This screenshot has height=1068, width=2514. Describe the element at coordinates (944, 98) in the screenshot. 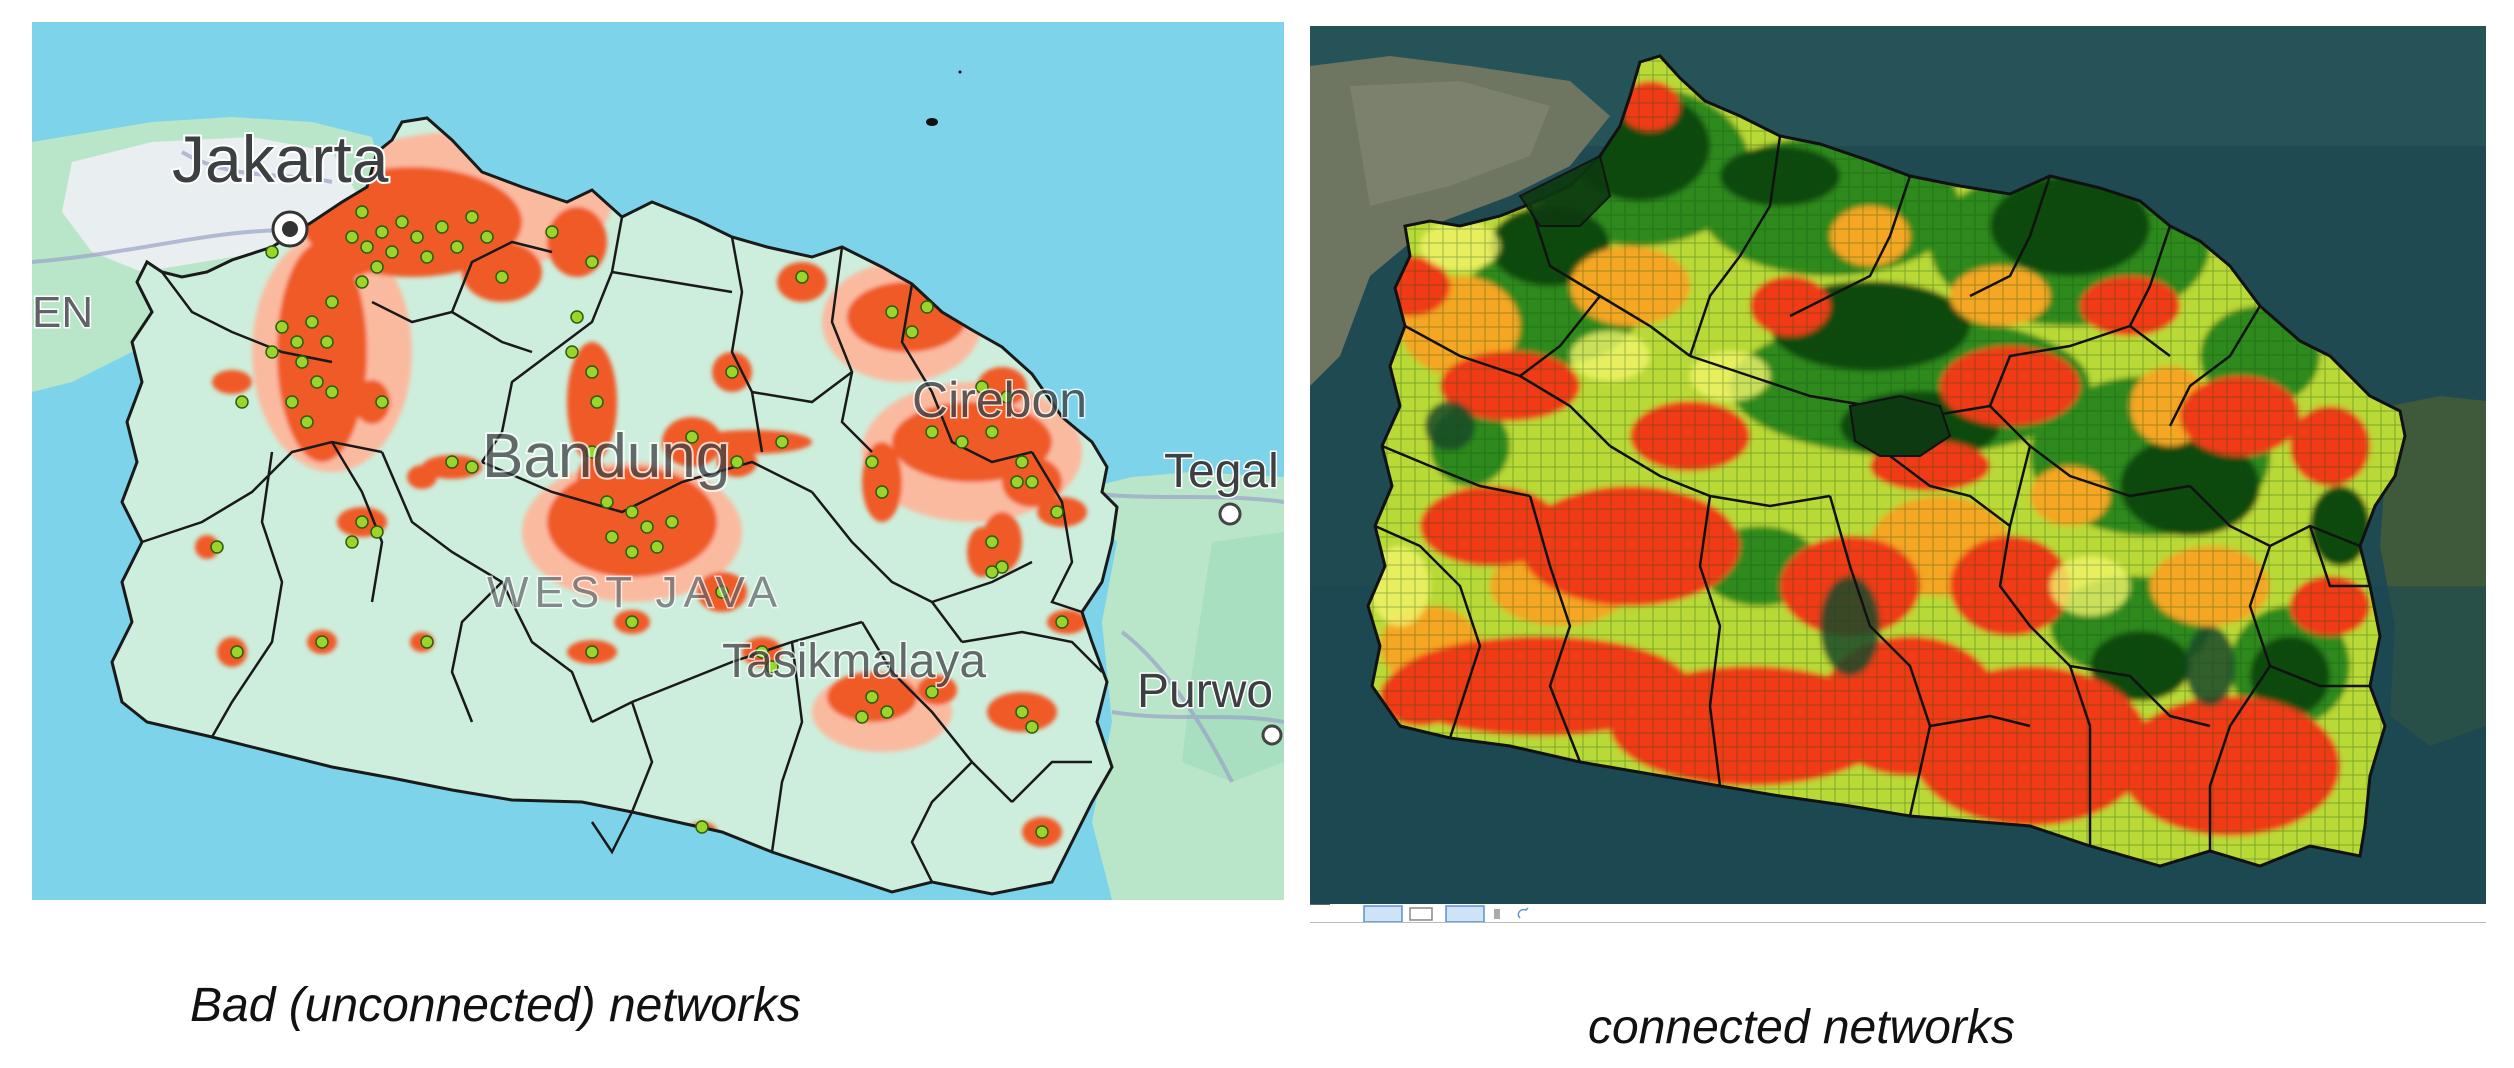

I see `small-islands` at that location.